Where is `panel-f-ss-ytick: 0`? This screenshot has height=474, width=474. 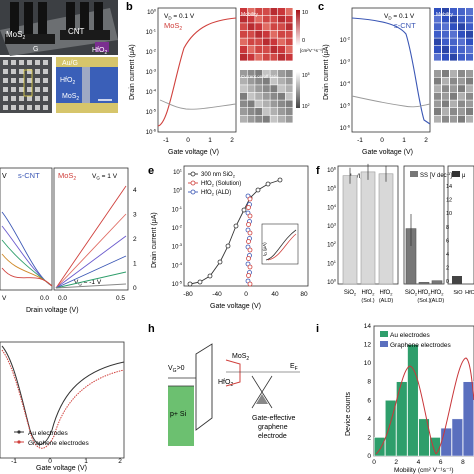 panel-f-ss-ytick: 0 is located at coordinates (447, 282).